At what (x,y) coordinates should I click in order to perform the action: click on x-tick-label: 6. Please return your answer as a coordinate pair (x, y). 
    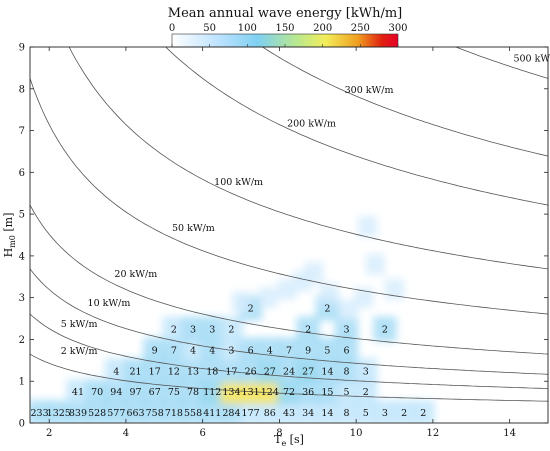
    Looking at the image, I should click on (202, 433).